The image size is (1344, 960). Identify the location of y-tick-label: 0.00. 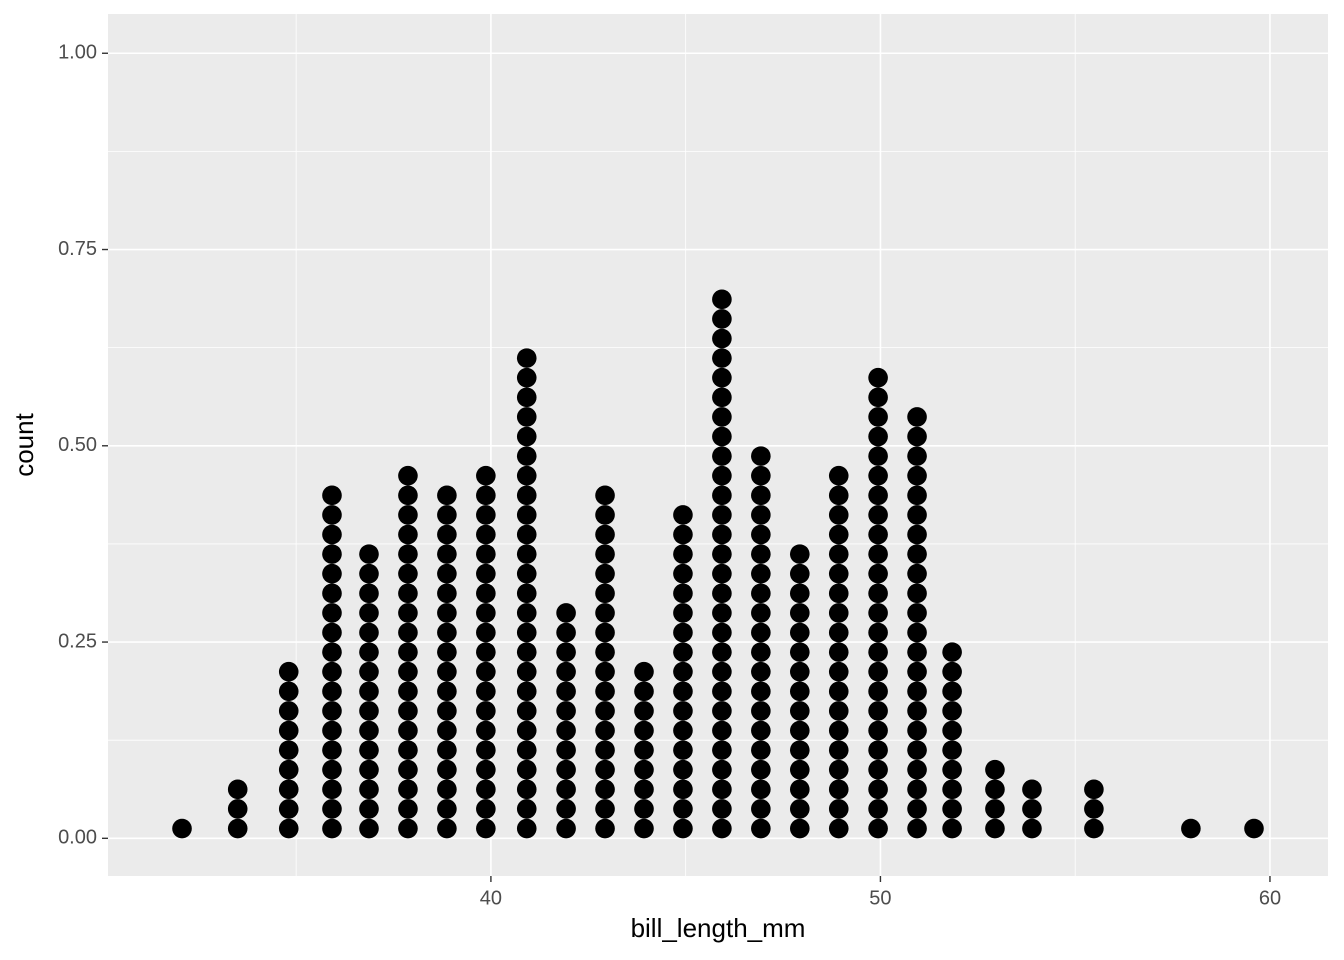
(77, 838).